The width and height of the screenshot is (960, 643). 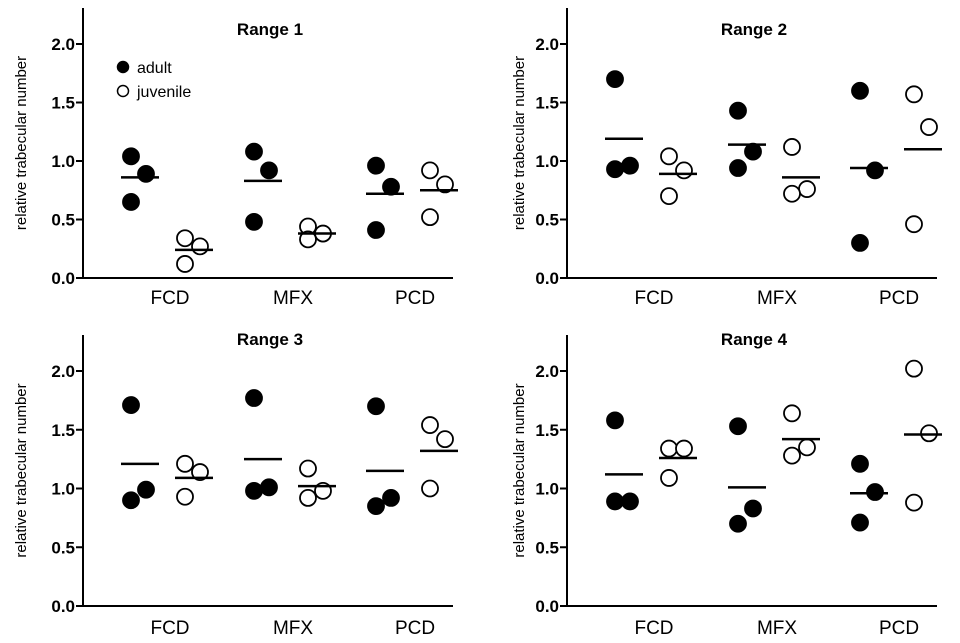 I want to click on legend-marker-adult, so click(x=123, y=67).